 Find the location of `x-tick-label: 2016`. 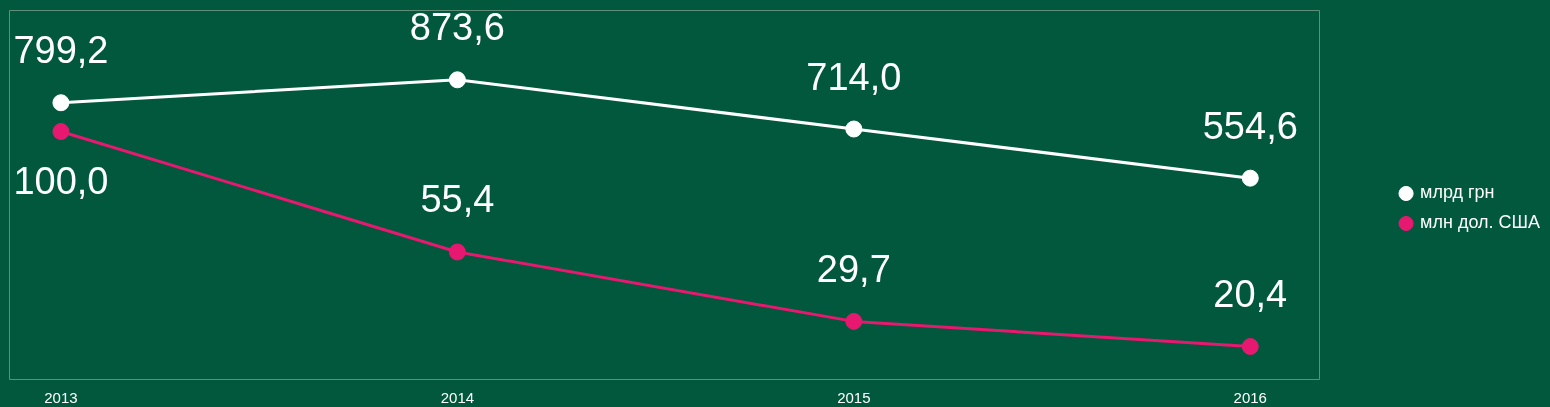

x-tick-label: 2016 is located at coordinates (1250, 398).